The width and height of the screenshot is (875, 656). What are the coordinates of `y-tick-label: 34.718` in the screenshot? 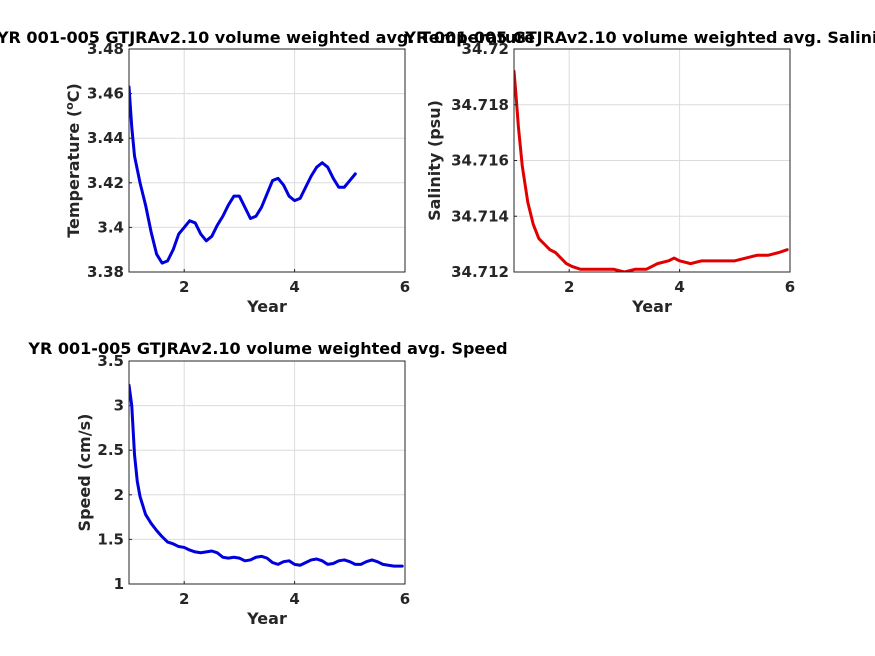 It's located at (480, 105).